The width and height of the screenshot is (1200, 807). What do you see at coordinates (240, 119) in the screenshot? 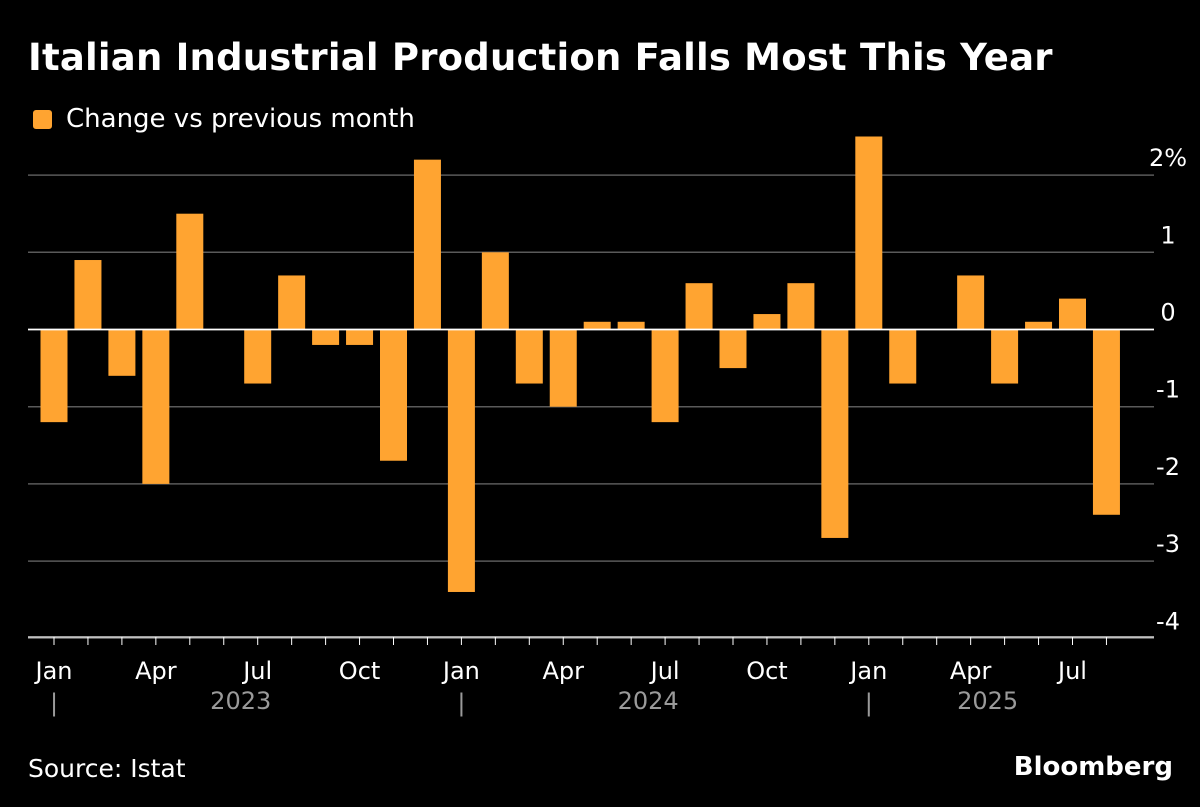
I see `legend-label: Change vs previous month` at bounding box center [240, 119].